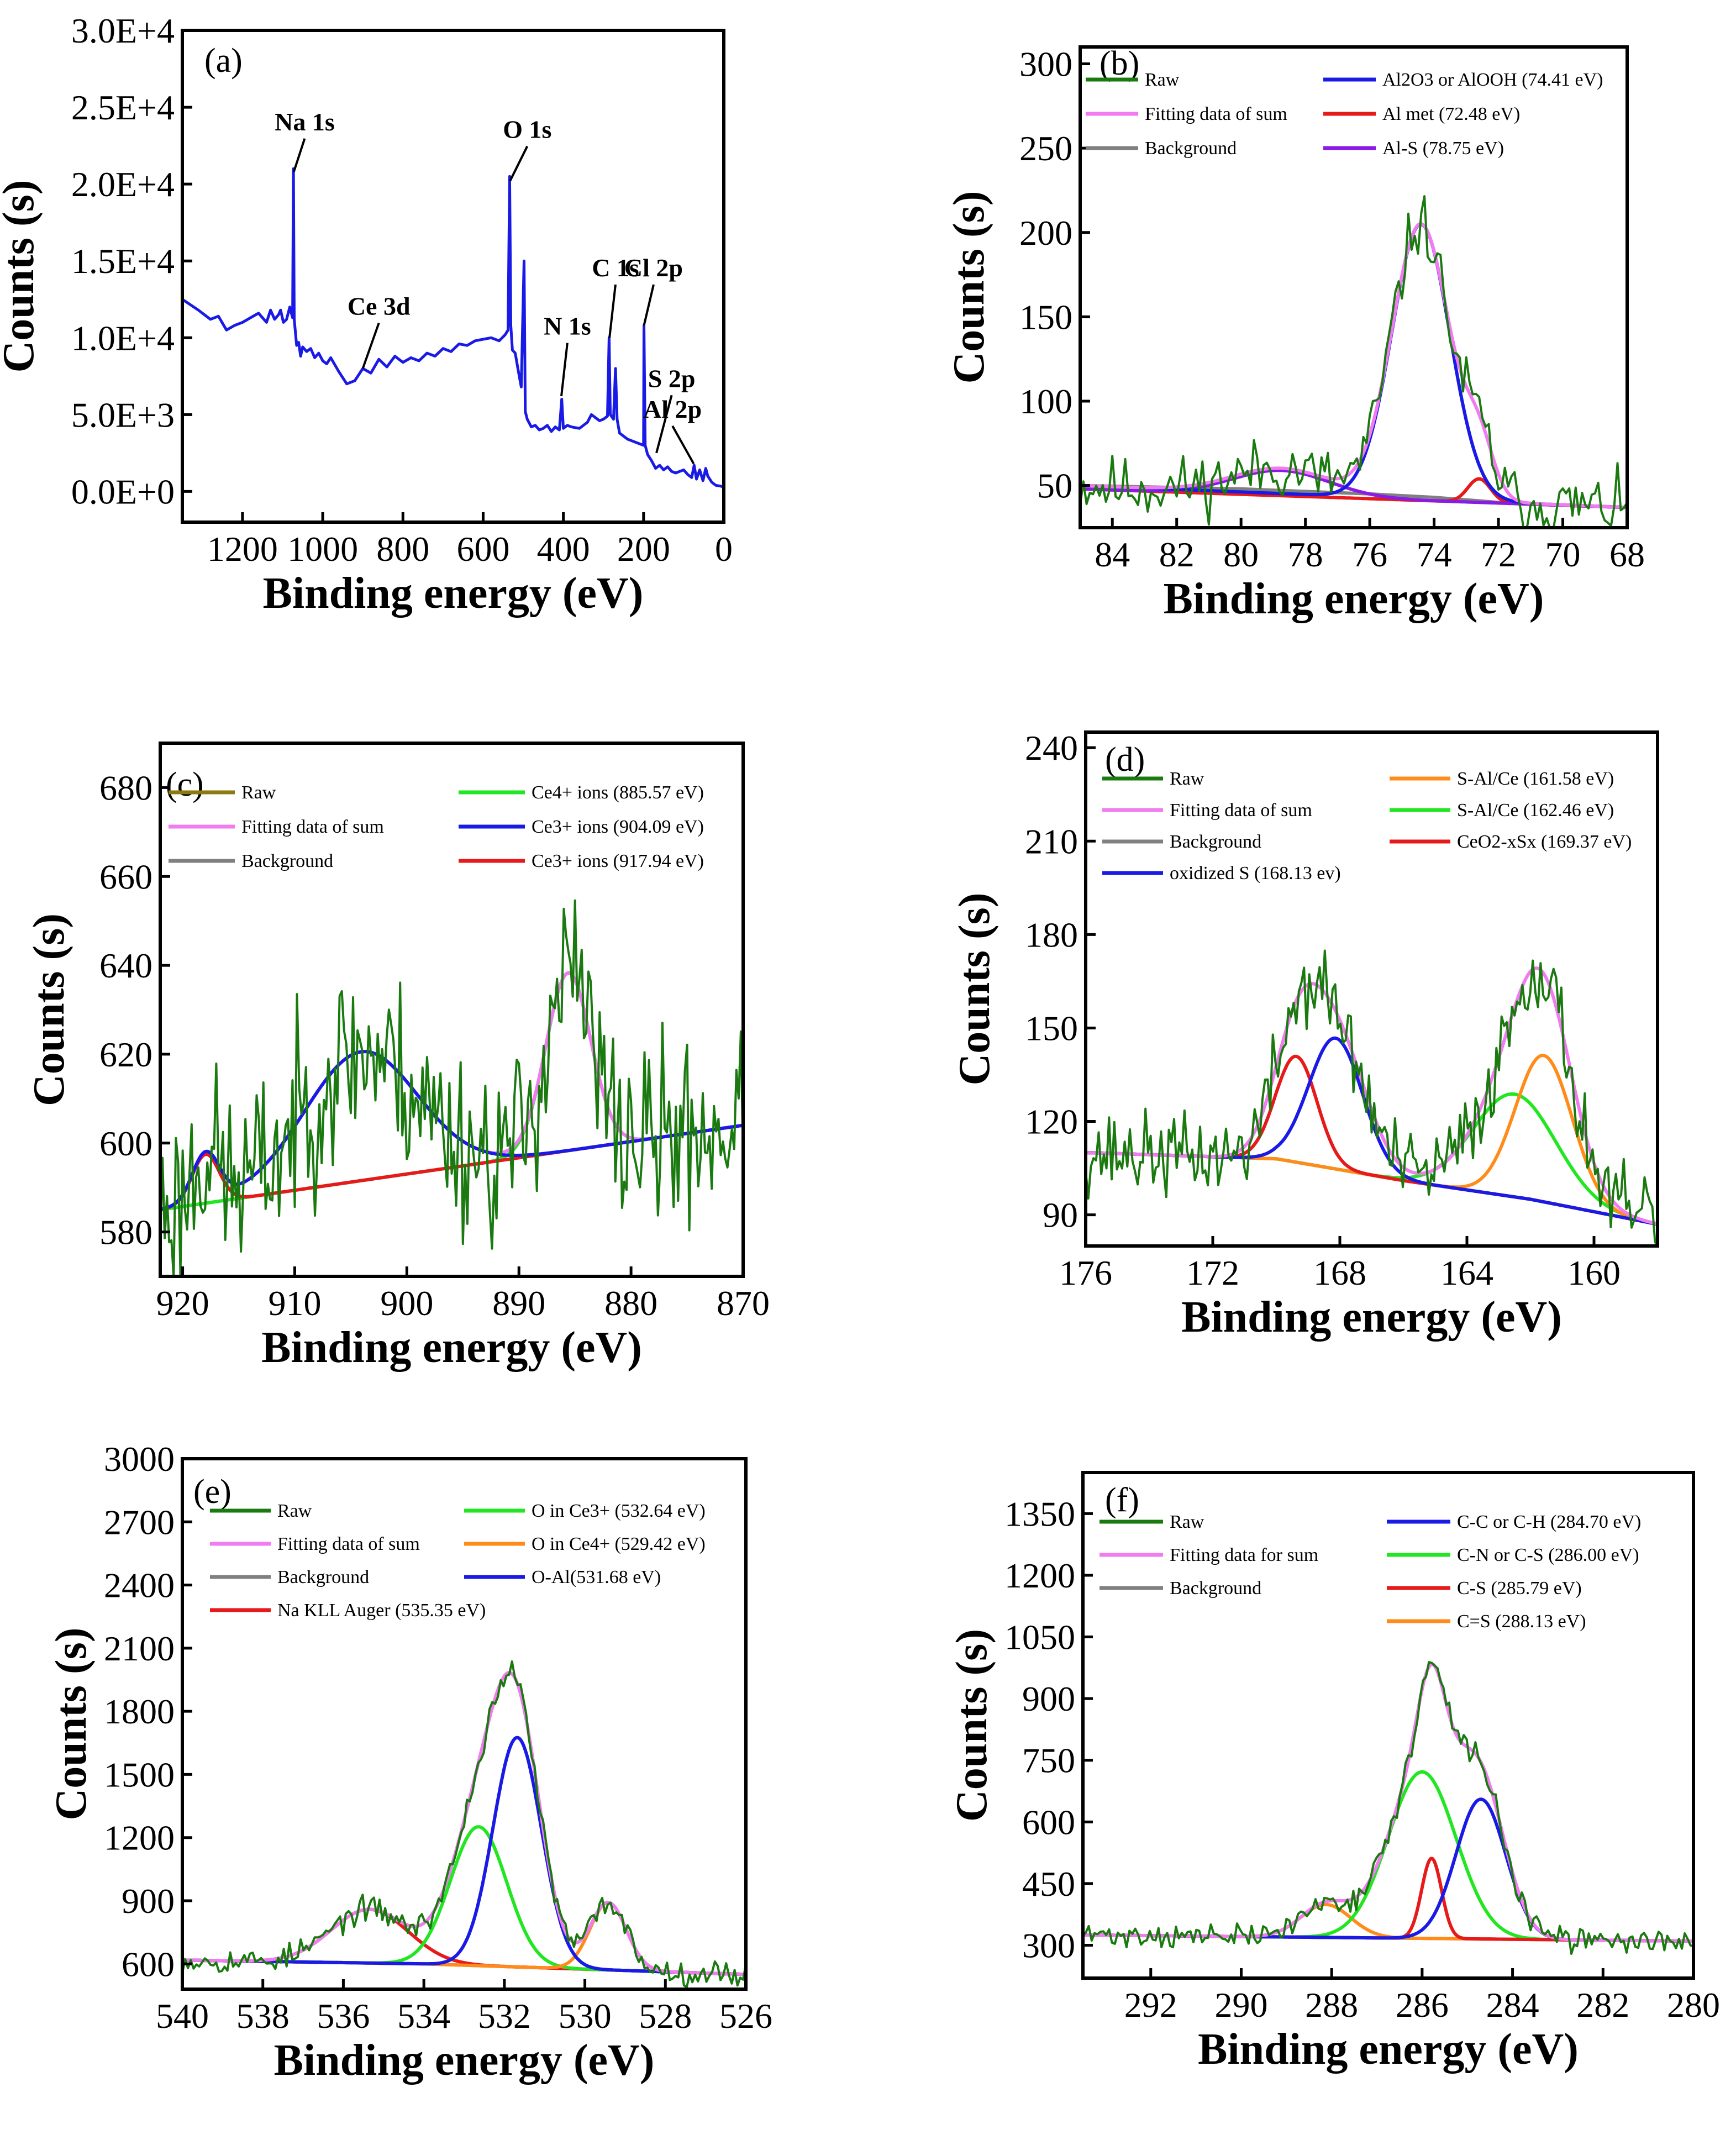 This screenshot has height=2140, width=1736. Describe the element at coordinates (263, 2016) in the screenshot. I see `x-tick-label: 538` at that location.